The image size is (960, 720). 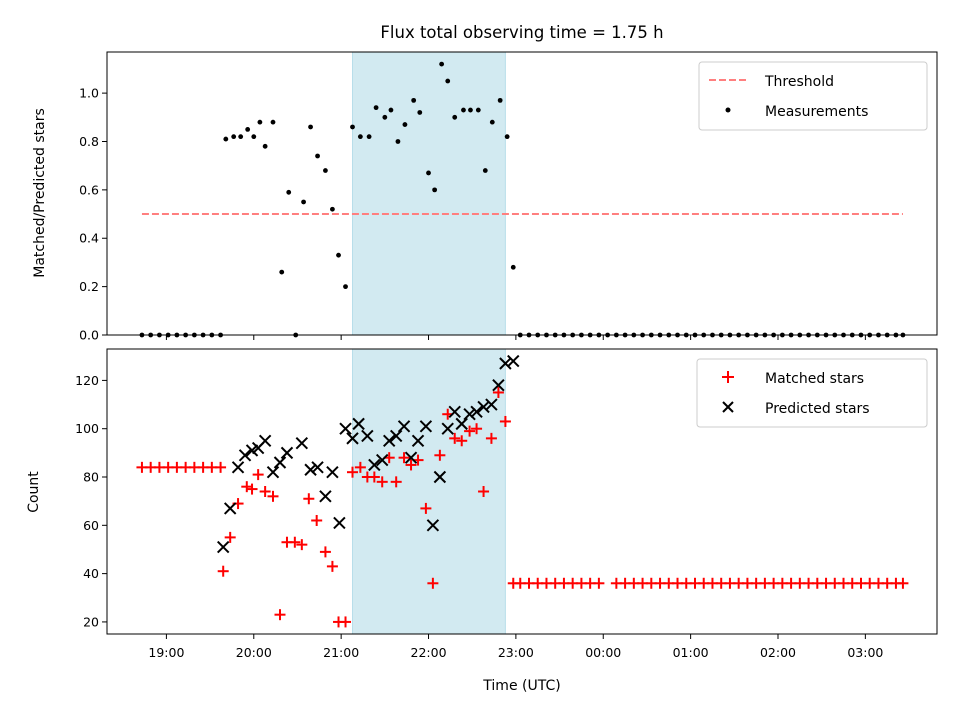 I want to click on bottom-y-tick-label: 100, so click(x=87, y=428).